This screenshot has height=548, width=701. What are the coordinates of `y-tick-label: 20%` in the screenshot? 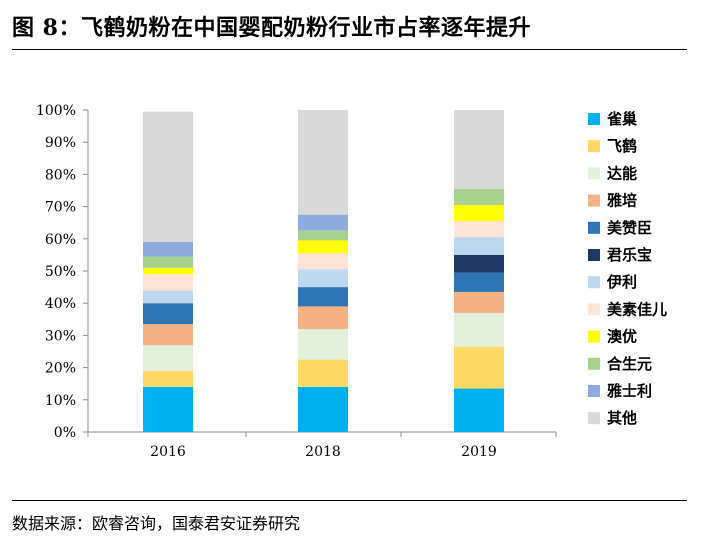 It's located at (60, 369).